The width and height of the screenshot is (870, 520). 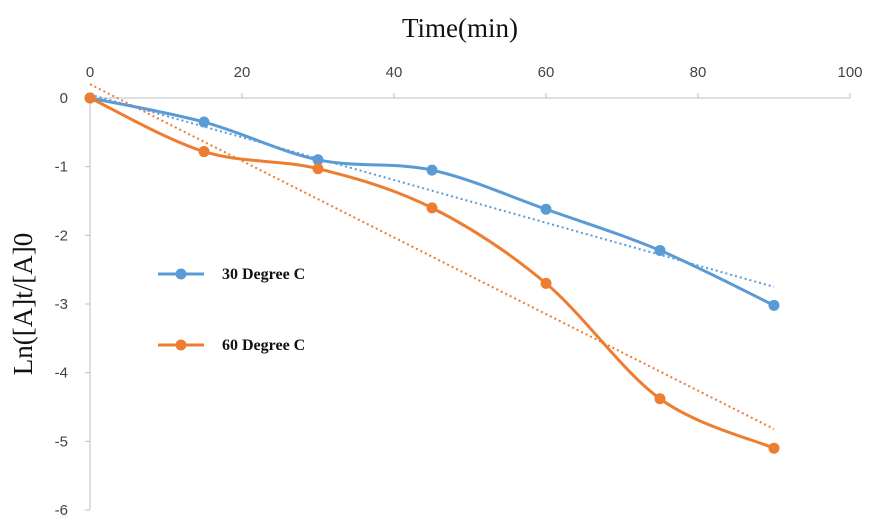 I want to click on legend-item: 30 Degree C, so click(x=231, y=274).